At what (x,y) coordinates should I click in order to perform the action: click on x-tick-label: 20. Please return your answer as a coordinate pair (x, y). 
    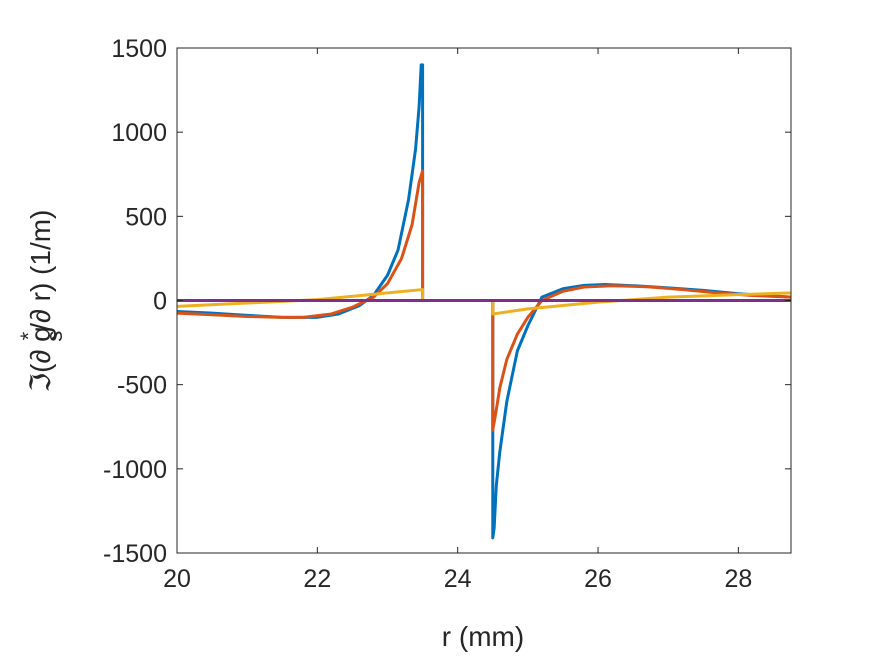
    Looking at the image, I should click on (177, 579).